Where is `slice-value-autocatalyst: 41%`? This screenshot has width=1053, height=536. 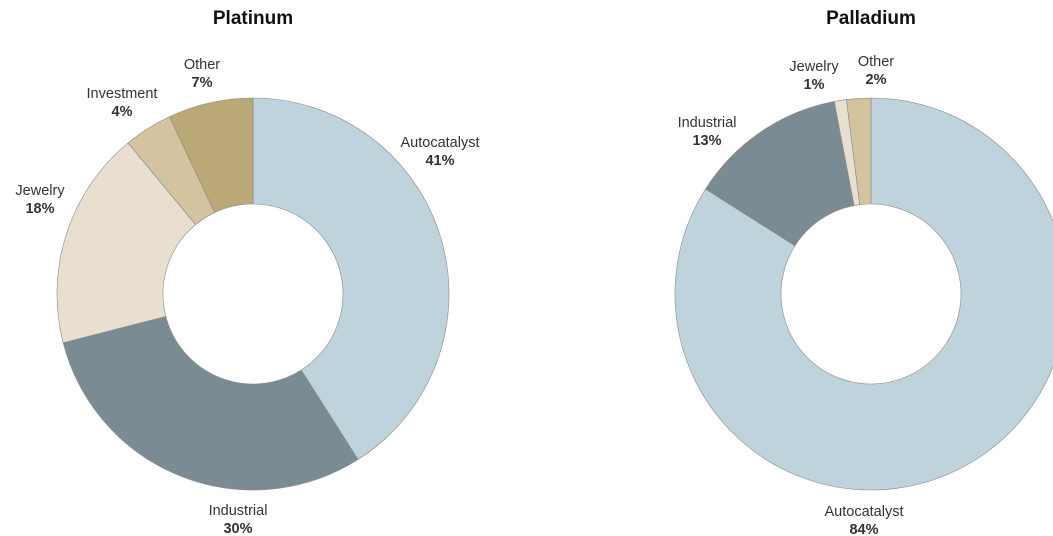 slice-value-autocatalyst: 41% is located at coordinates (439, 161).